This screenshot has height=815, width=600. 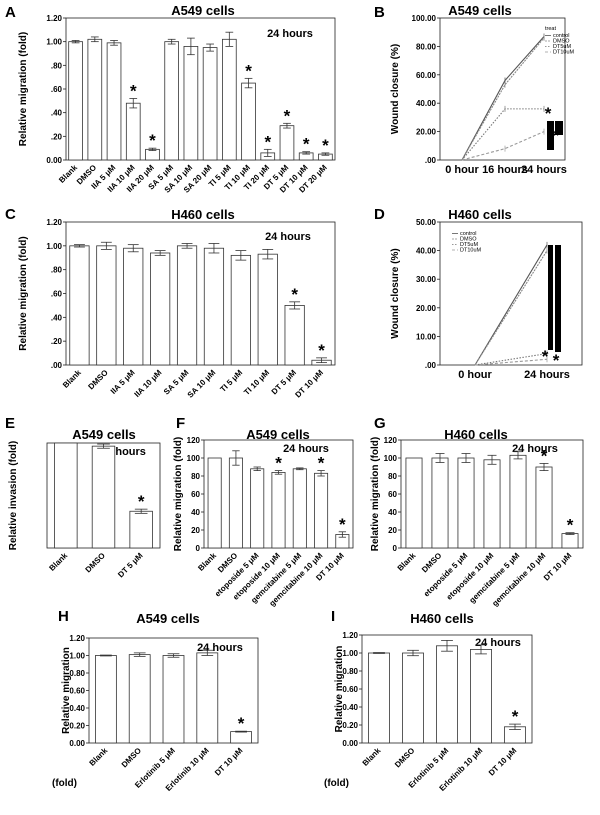 What do you see at coordinates (23, 293) in the screenshot?
I see `panel-c-ylabel: Relative migration (fold)` at bounding box center [23, 293].